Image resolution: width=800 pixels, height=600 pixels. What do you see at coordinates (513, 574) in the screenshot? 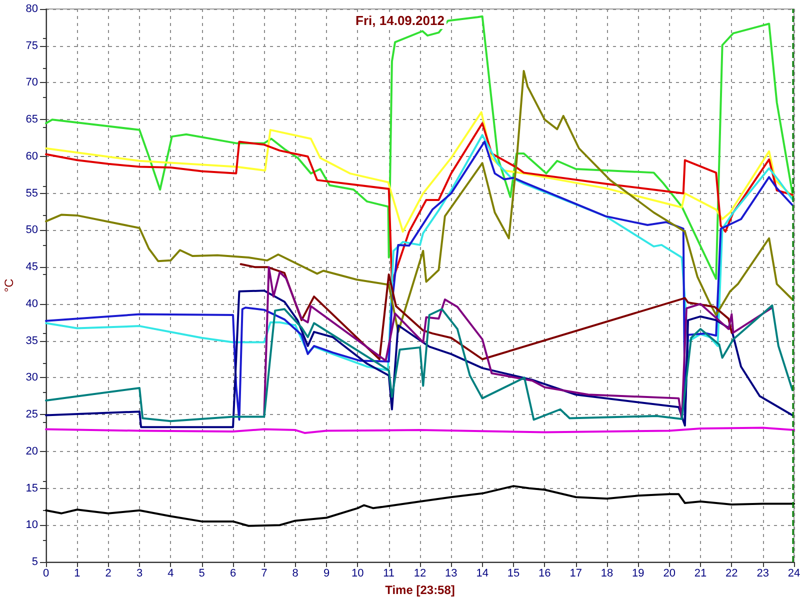
I see `x-tick-label: 15` at bounding box center [513, 574].